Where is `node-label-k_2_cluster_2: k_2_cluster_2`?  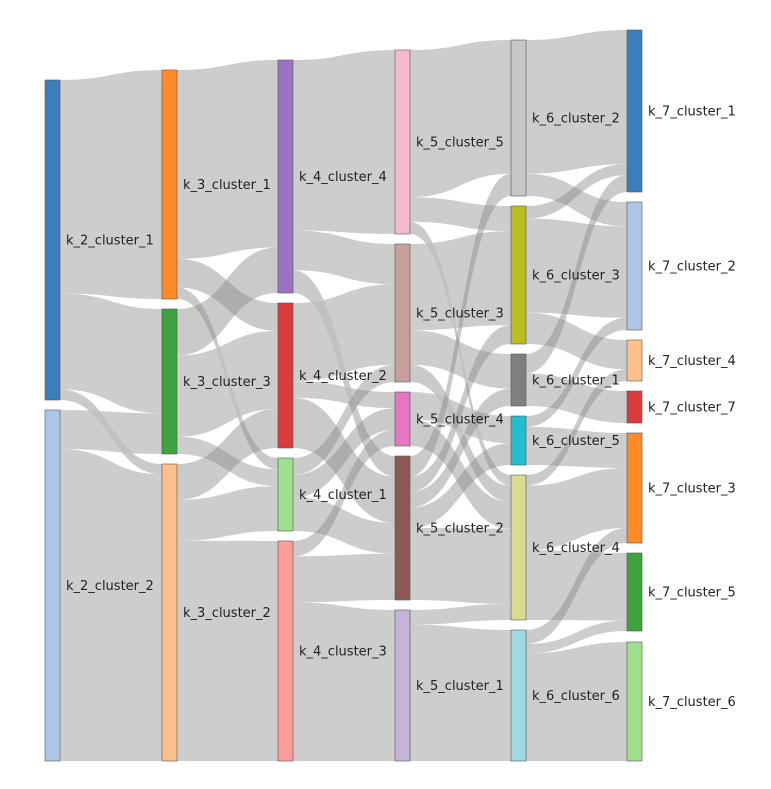
node-label-k_2_cluster_2: k_2_cluster_2 is located at coordinates (110, 586).